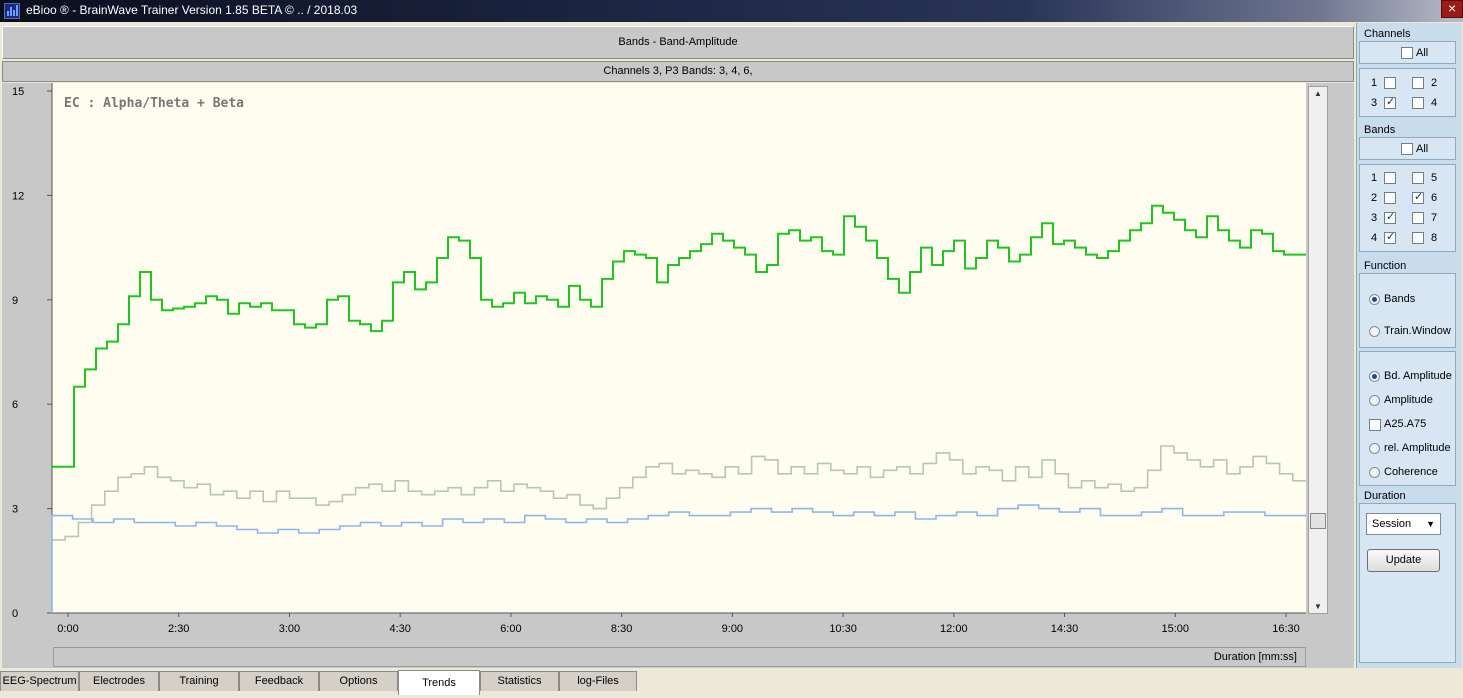 Image resolution: width=1463 pixels, height=698 pixels. I want to click on scroll-down-icon: ▼, so click(1318, 606).